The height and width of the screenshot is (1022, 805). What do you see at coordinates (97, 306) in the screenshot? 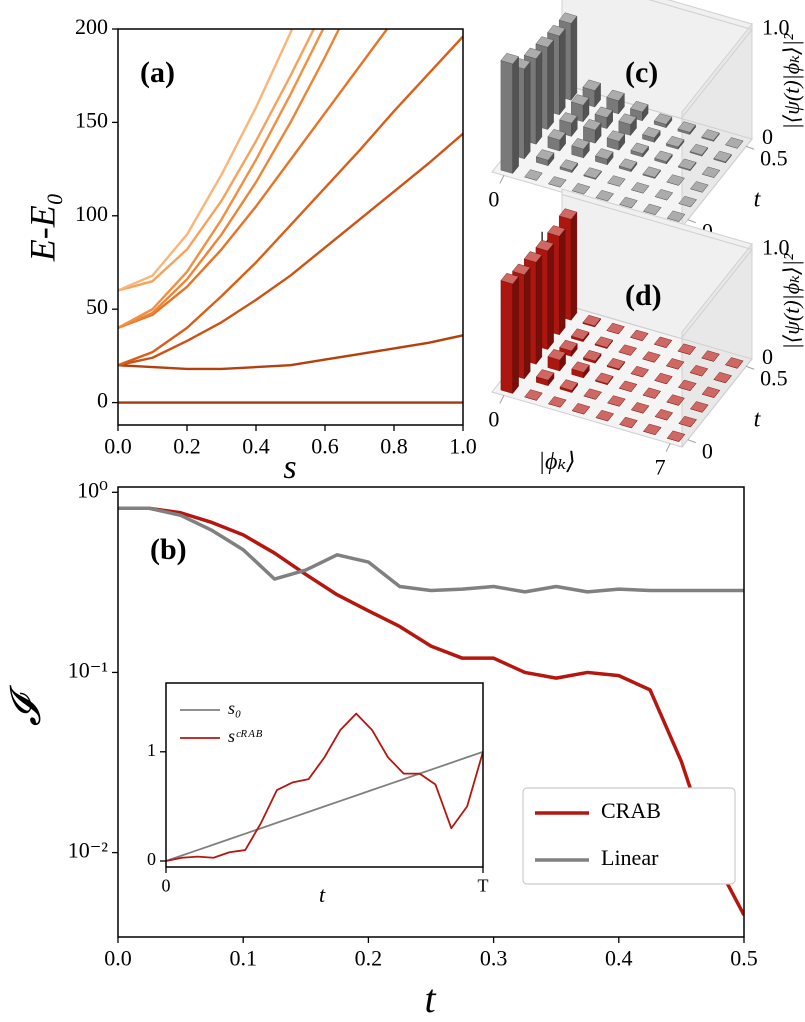
I see `y-tick-label: 50` at bounding box center [97, 306].